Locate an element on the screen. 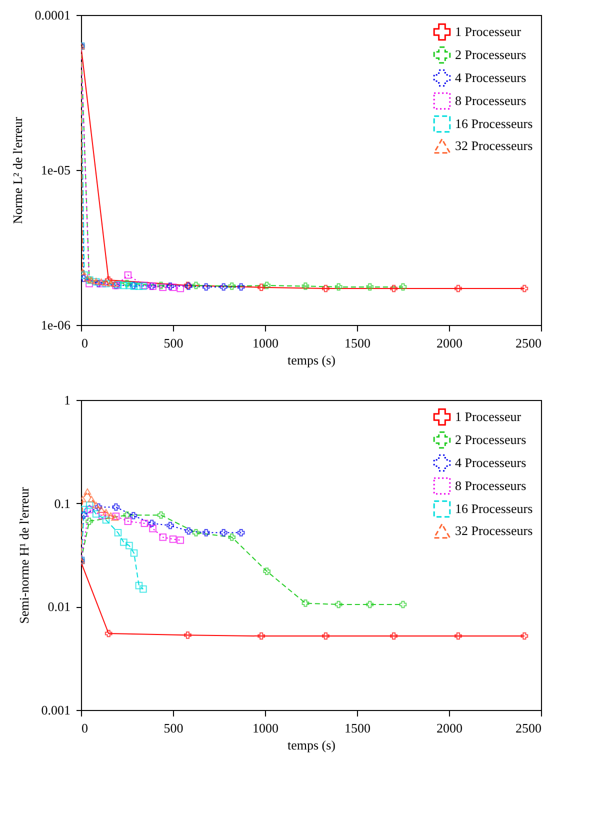 The height and width of the screenshot is (822, 590). y-tick-label: 0.0001 is located at coordinates (52, 15).